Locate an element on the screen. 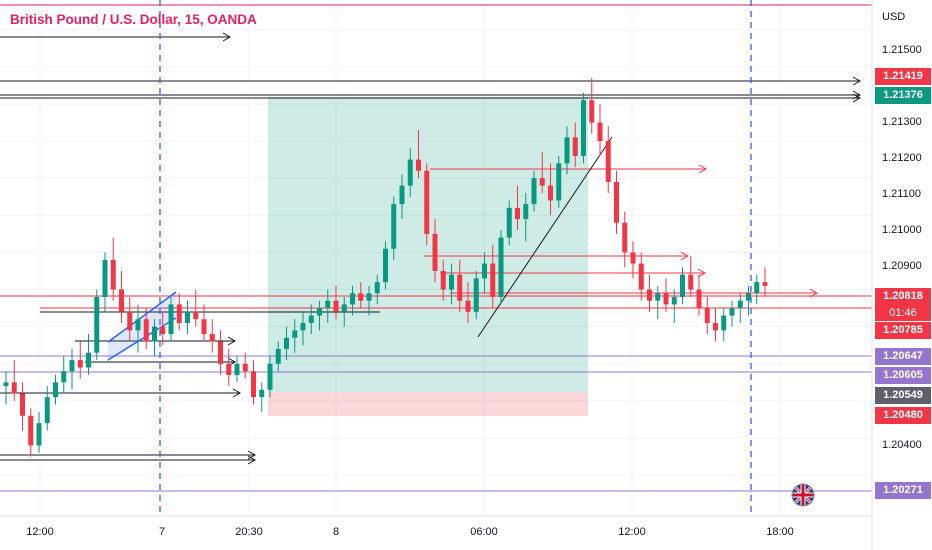 The width and height of the screenshot is (932, 550). x-tick-label: 18:00 is located at coordinates (780, 532).